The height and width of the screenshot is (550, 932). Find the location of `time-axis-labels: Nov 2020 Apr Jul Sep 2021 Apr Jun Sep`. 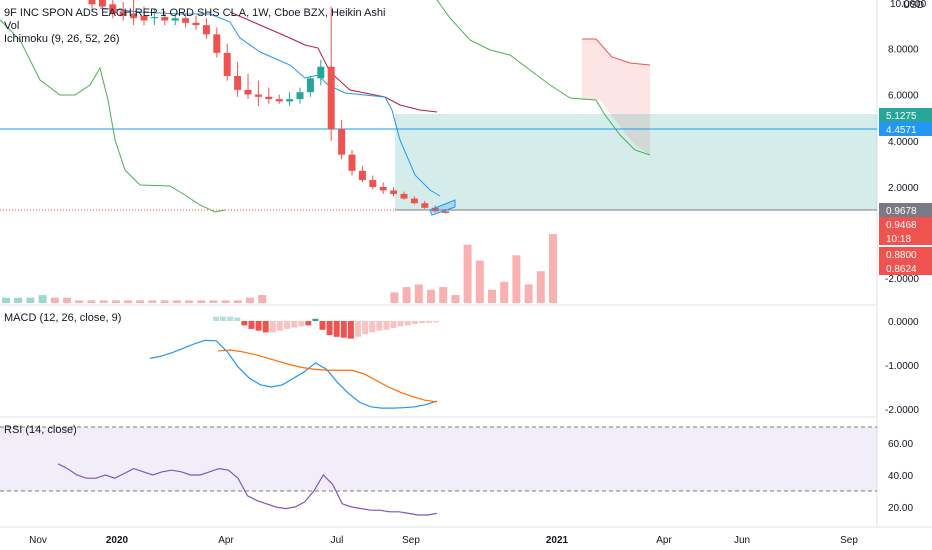

time-axis-labels: Nov 2020 Apr Jul Sep 2021 Apr Jun Sep is located at coordinates (443, 540).